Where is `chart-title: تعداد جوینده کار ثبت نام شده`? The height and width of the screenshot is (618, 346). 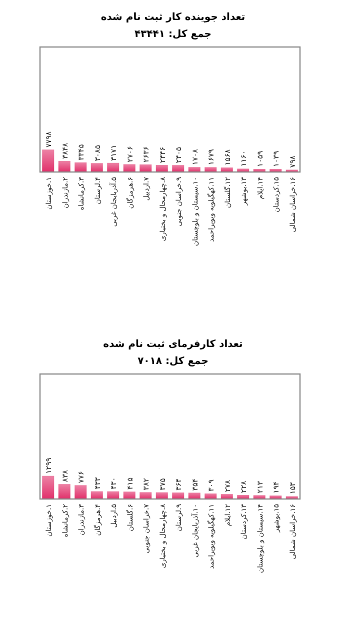
chart-title: تعداد جوینده کار ثبت نام شده is located at coordinates (173, 17).